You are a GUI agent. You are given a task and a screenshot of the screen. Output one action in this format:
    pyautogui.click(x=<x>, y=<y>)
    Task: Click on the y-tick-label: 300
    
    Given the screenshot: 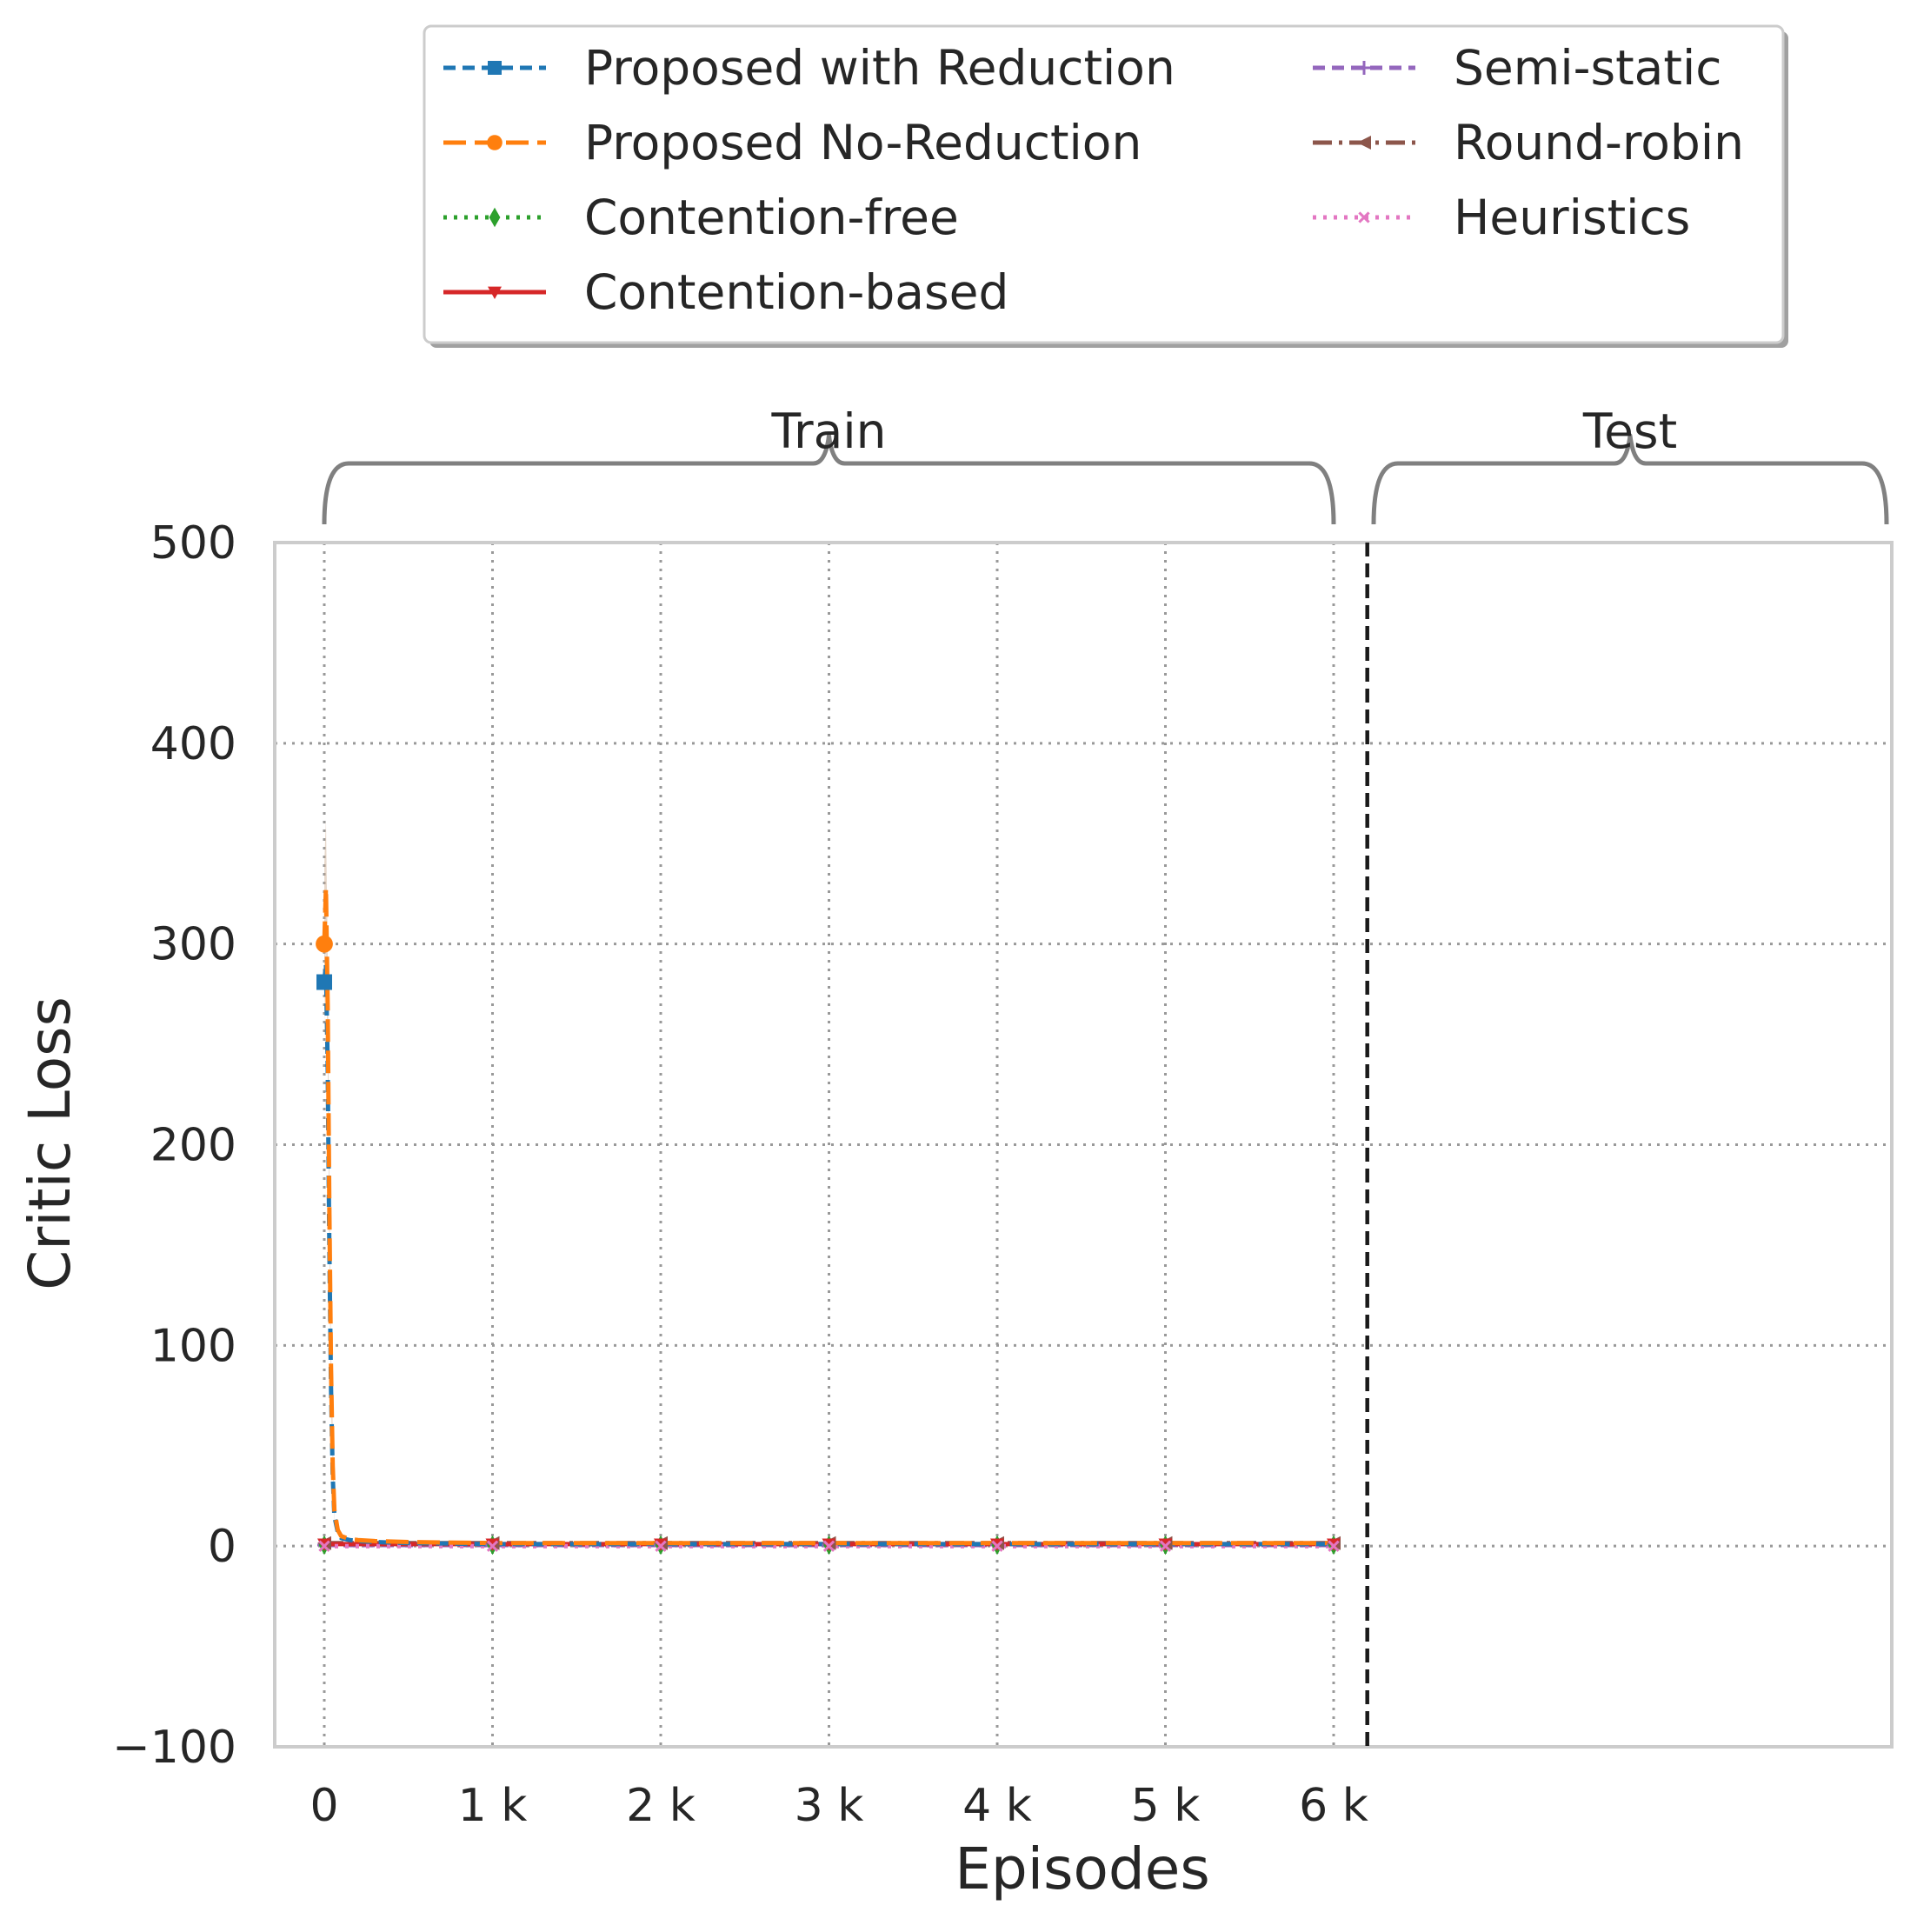 What is the action you would take?
    pyautogui.click(x=193, y=945)
    